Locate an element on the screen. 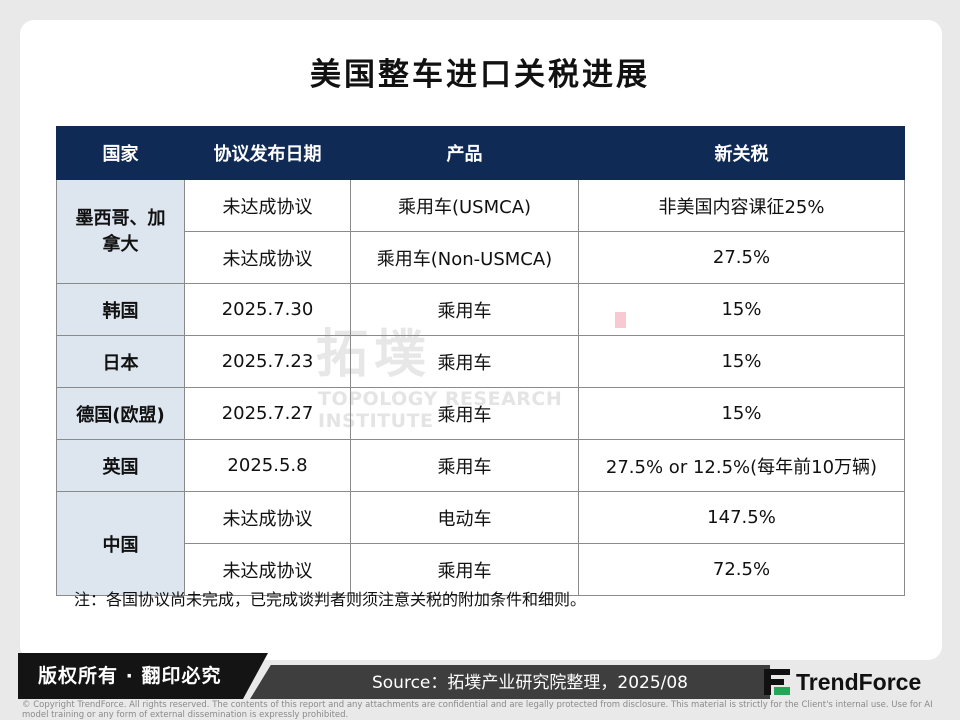 The image size is (960, 720). country-cell: 英国 is located at coordinates (120, 465).